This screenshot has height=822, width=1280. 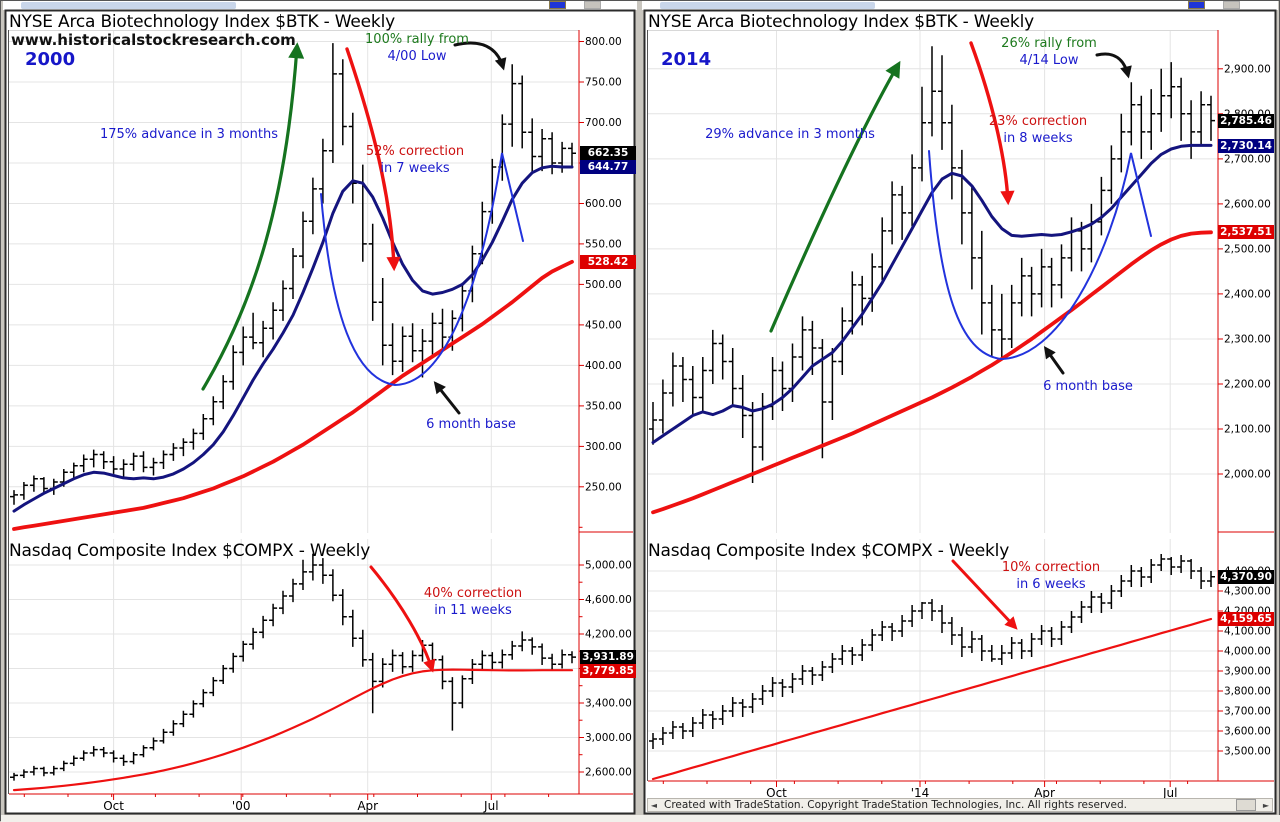 I want to click on y-axis-label: 4,000.00, so click(x=1247, y=652).